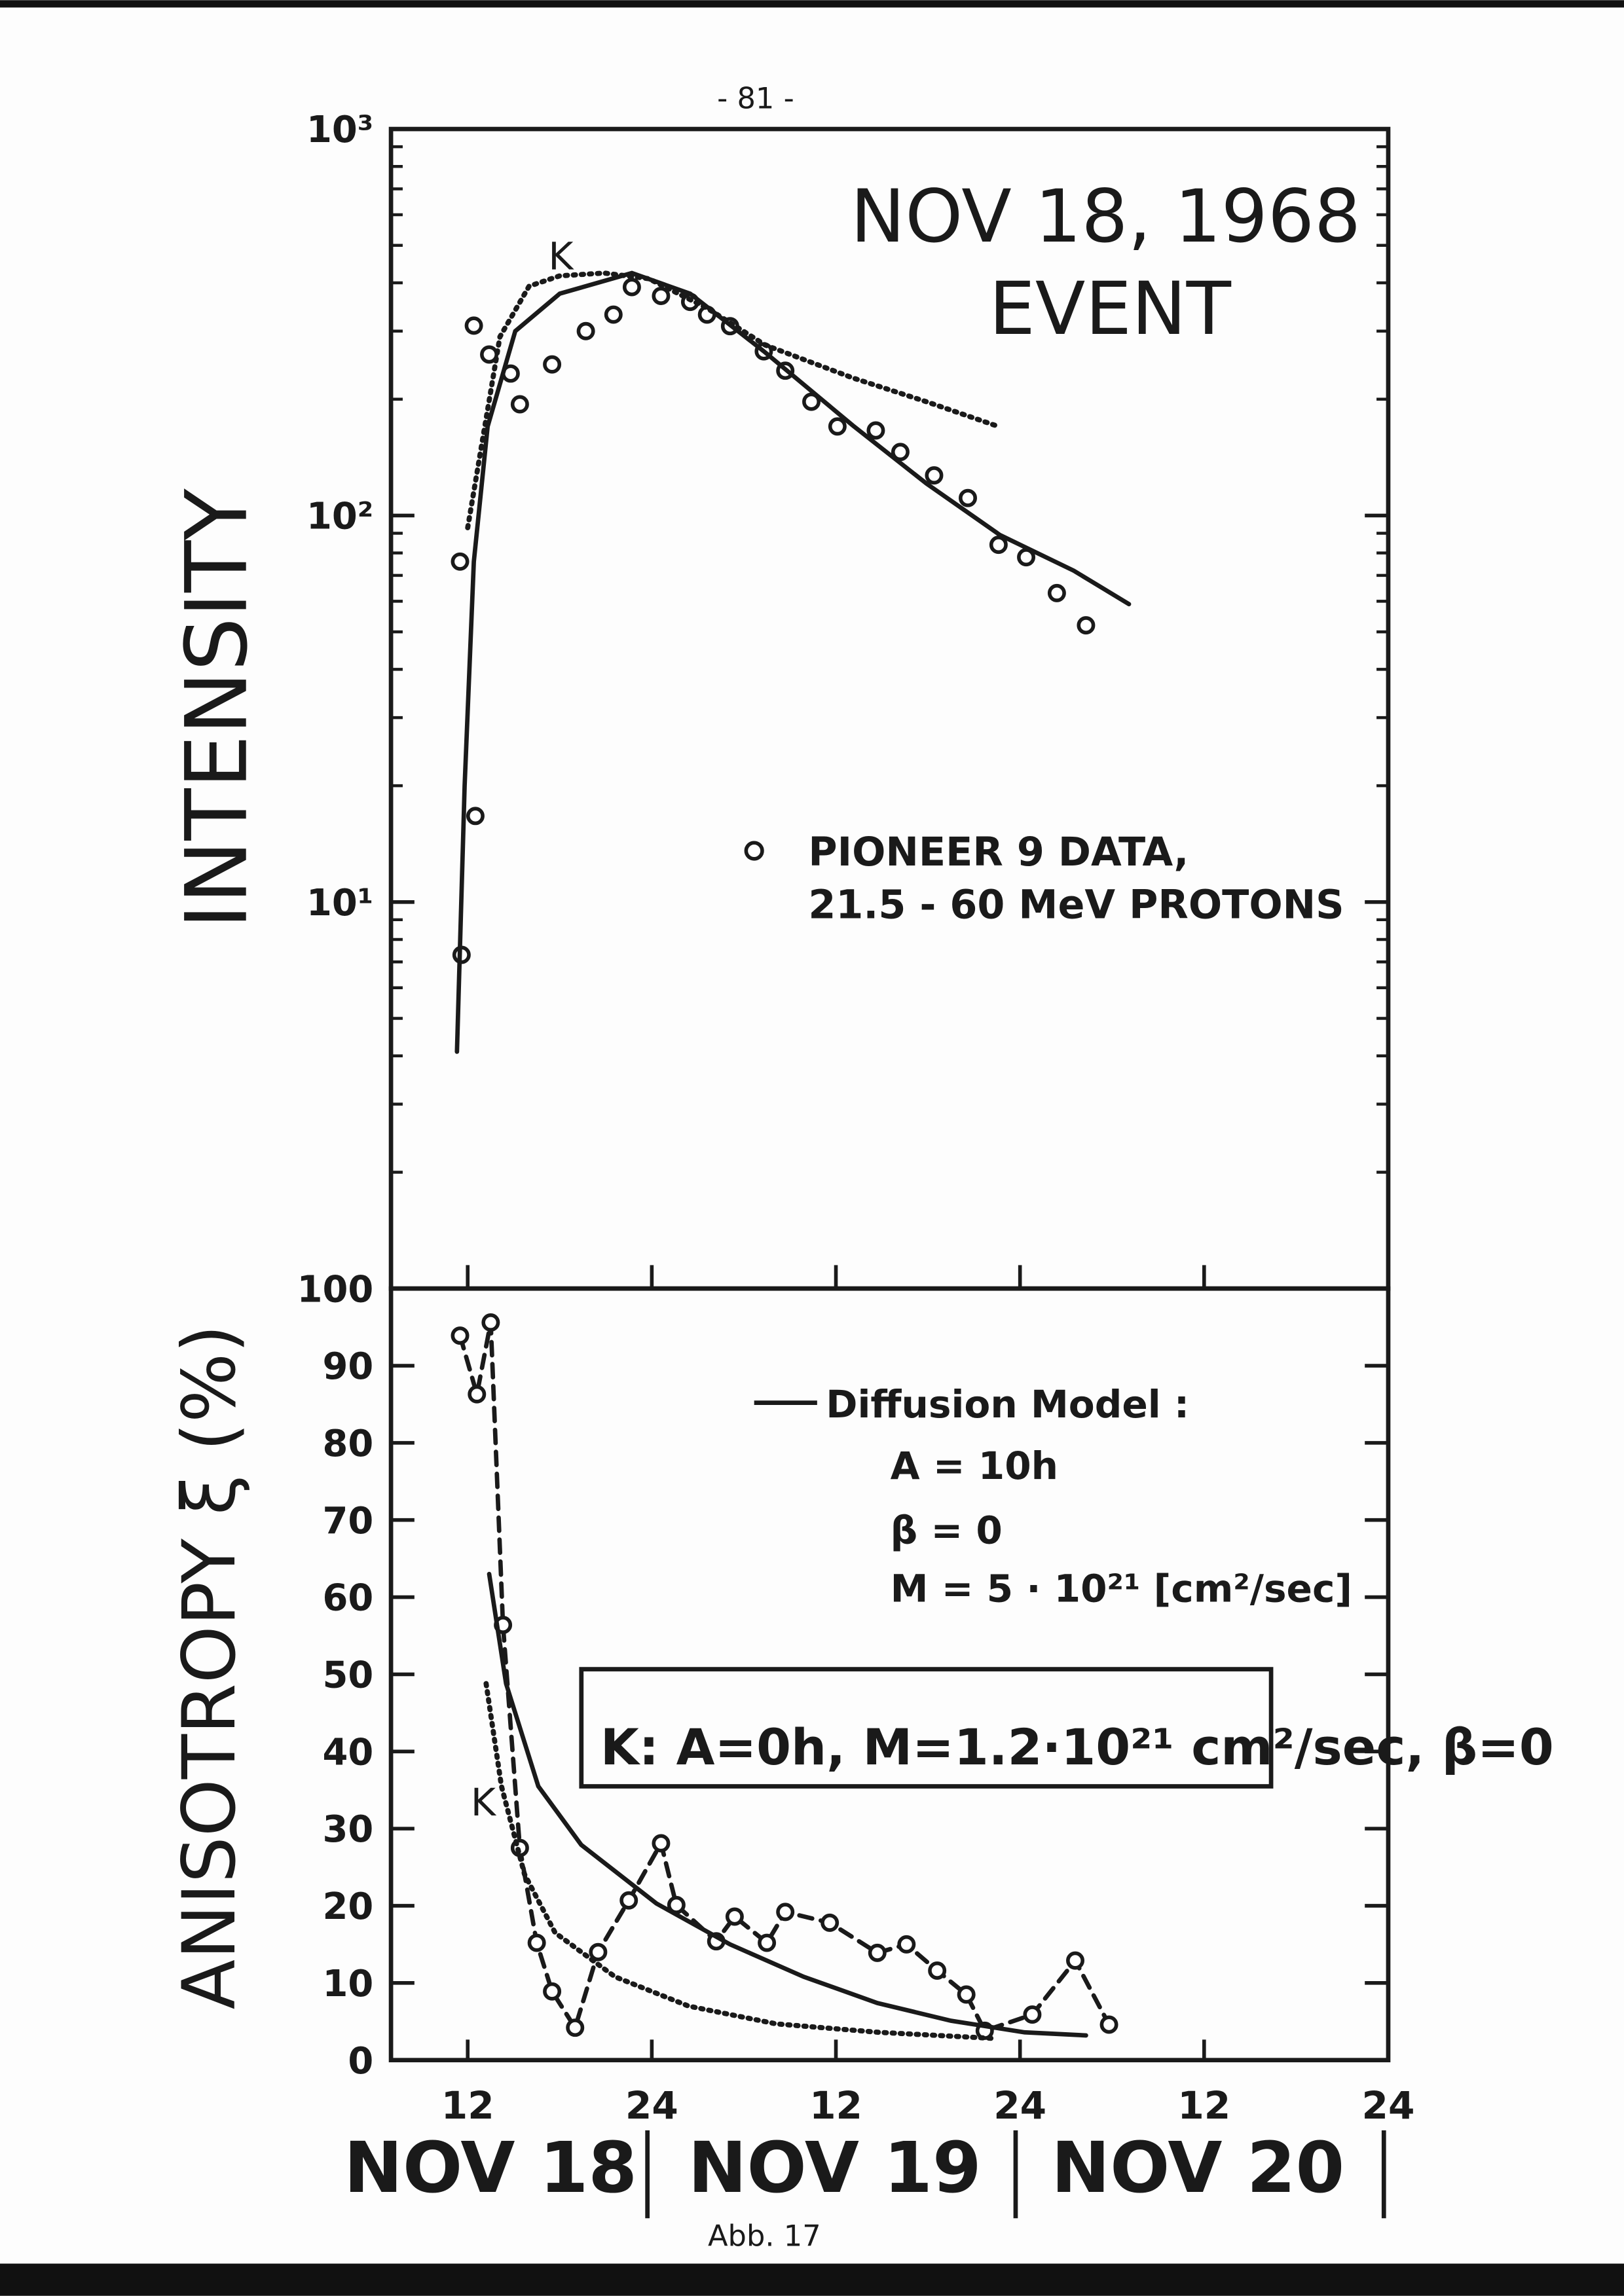 This screenshot has height=2296, width=1624. I want to click on y-tick-label: 40, so click(347, 1752).